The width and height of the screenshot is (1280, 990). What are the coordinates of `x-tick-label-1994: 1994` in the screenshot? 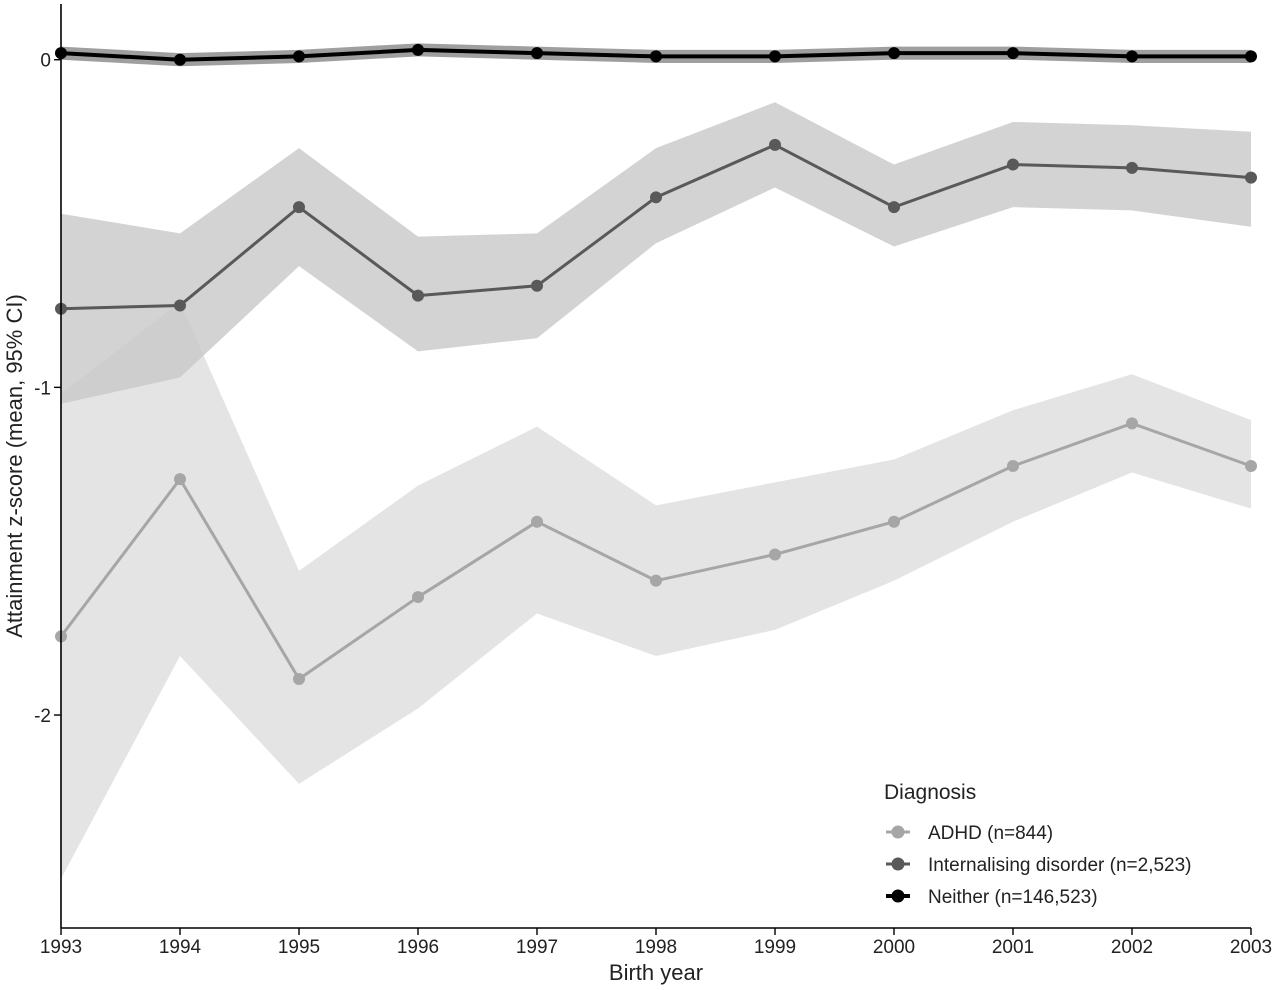 It's located at (180, 947).